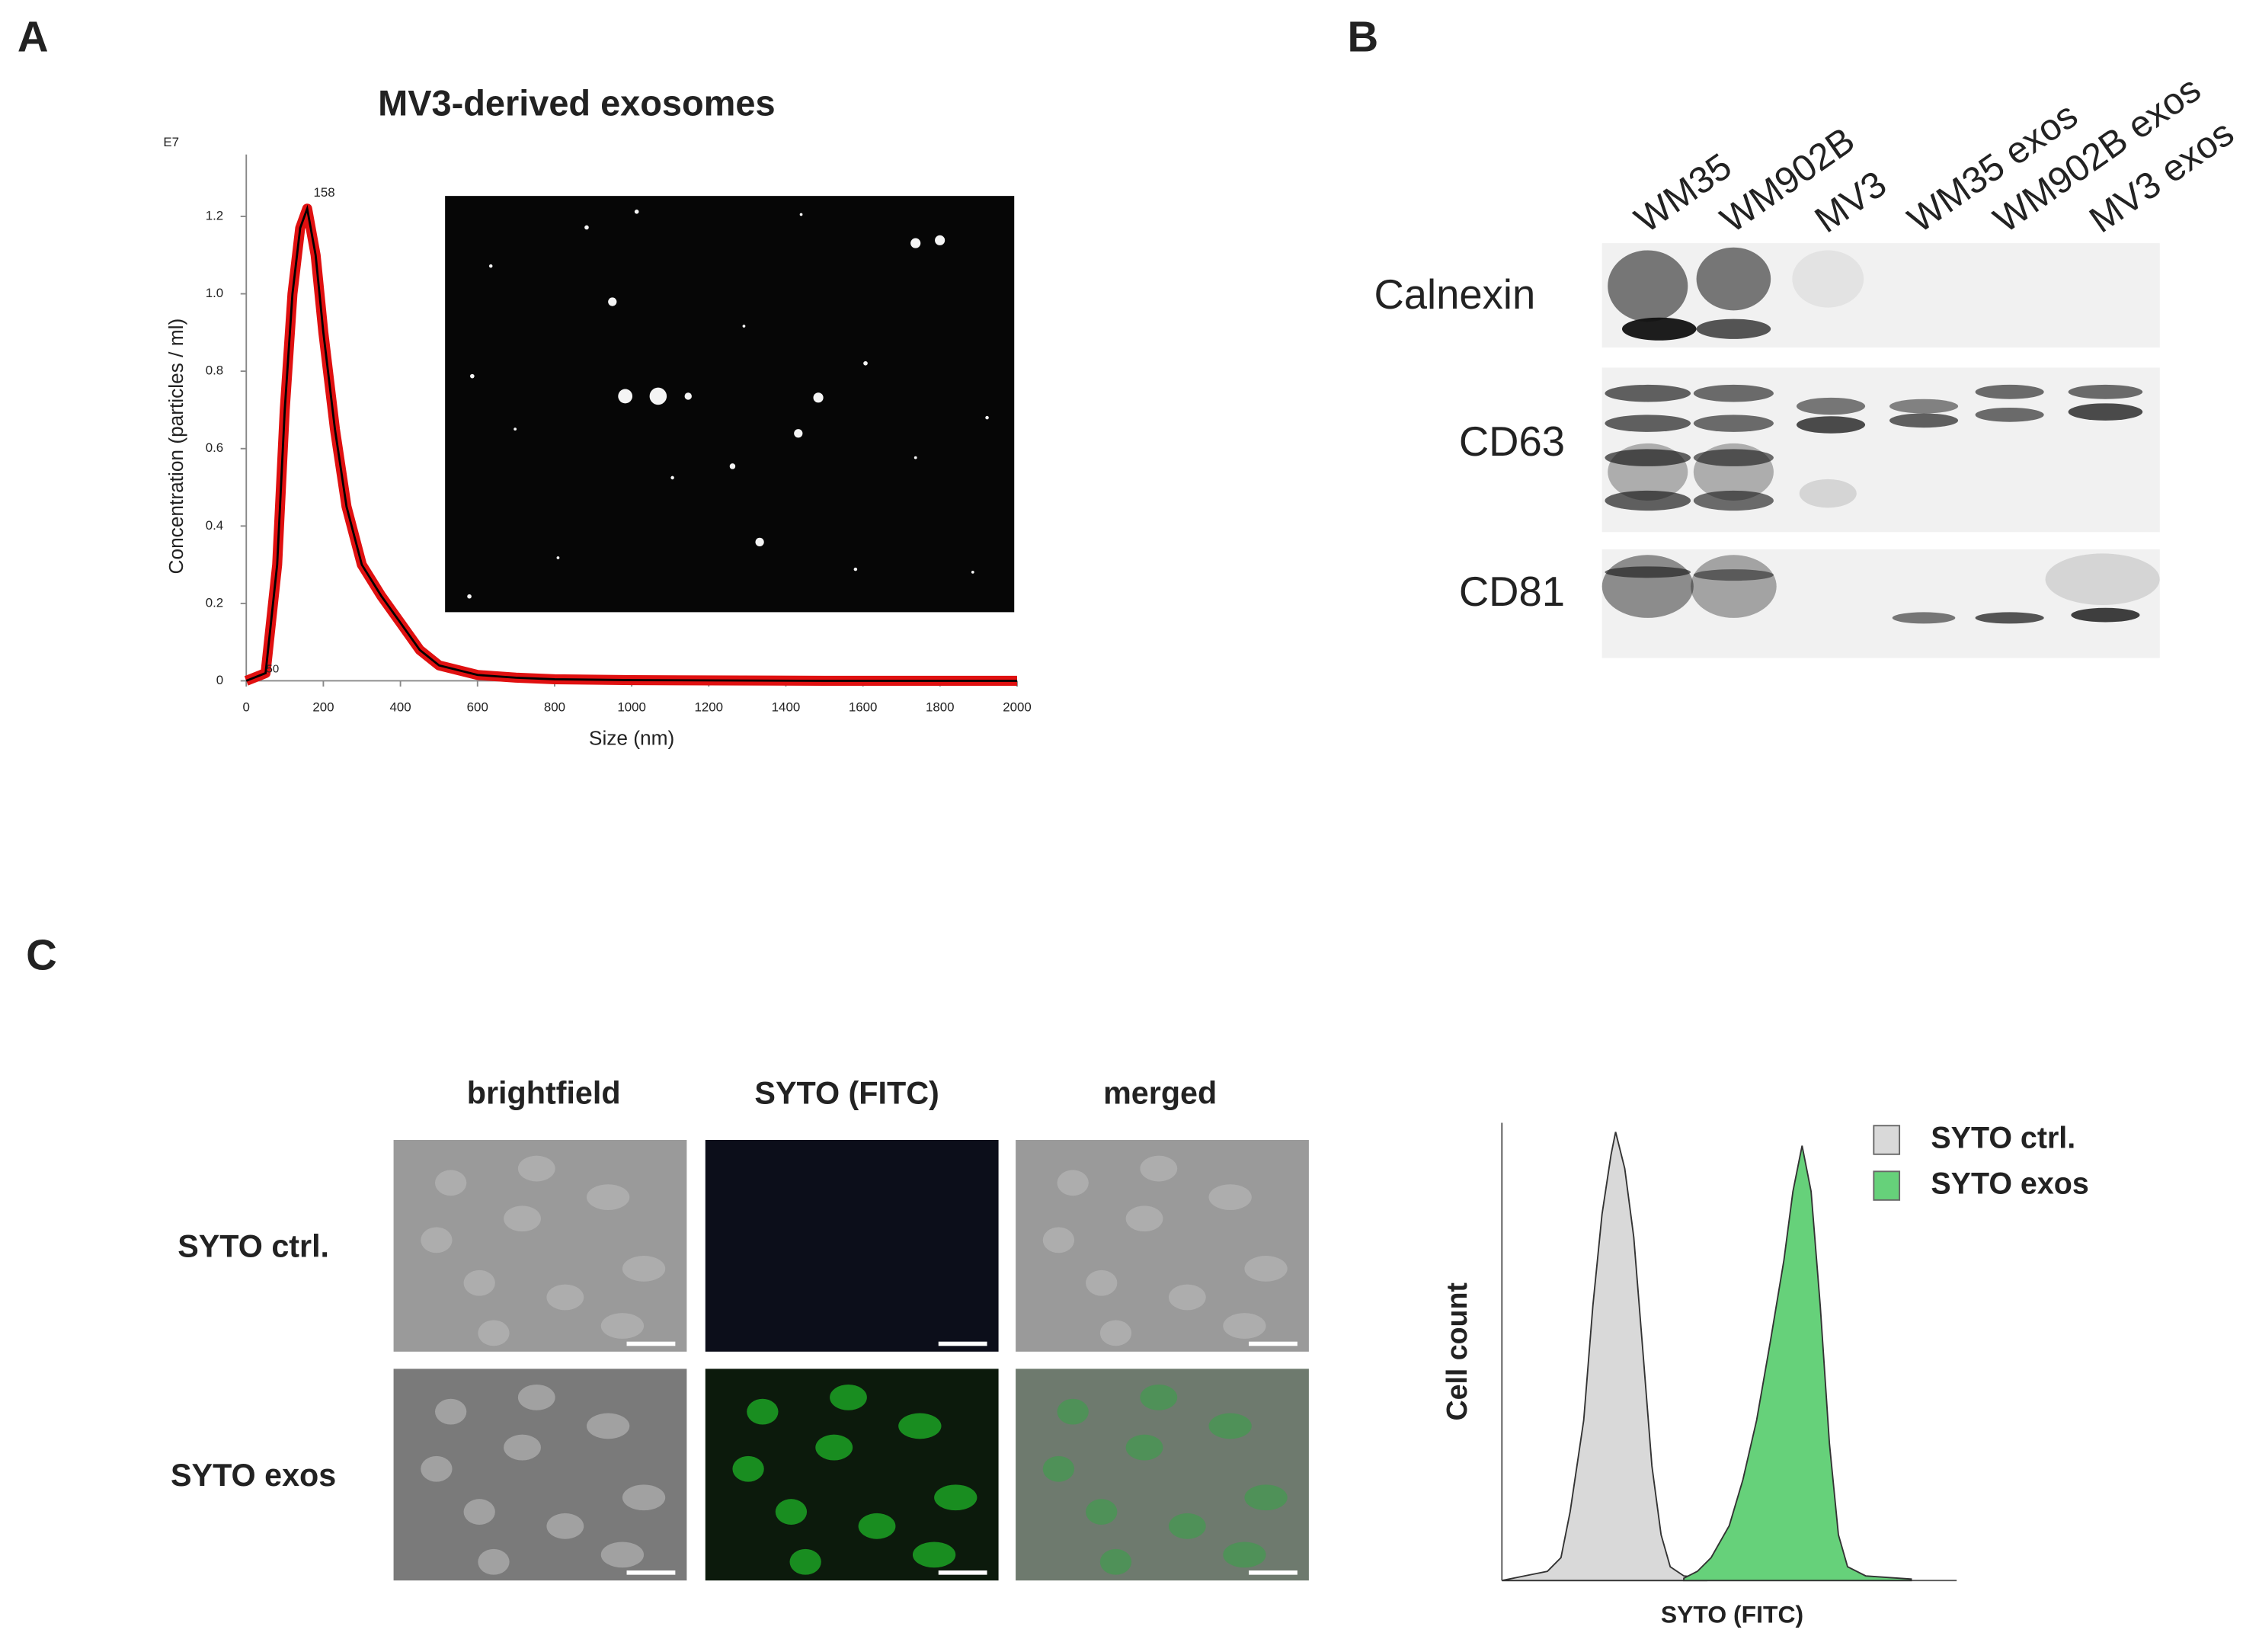 The width and height of the screenshot is (2243, 1652). Describe the element at coordinates (1683, 193) in the screenshot. I see `lane-label: WM35` at that location.